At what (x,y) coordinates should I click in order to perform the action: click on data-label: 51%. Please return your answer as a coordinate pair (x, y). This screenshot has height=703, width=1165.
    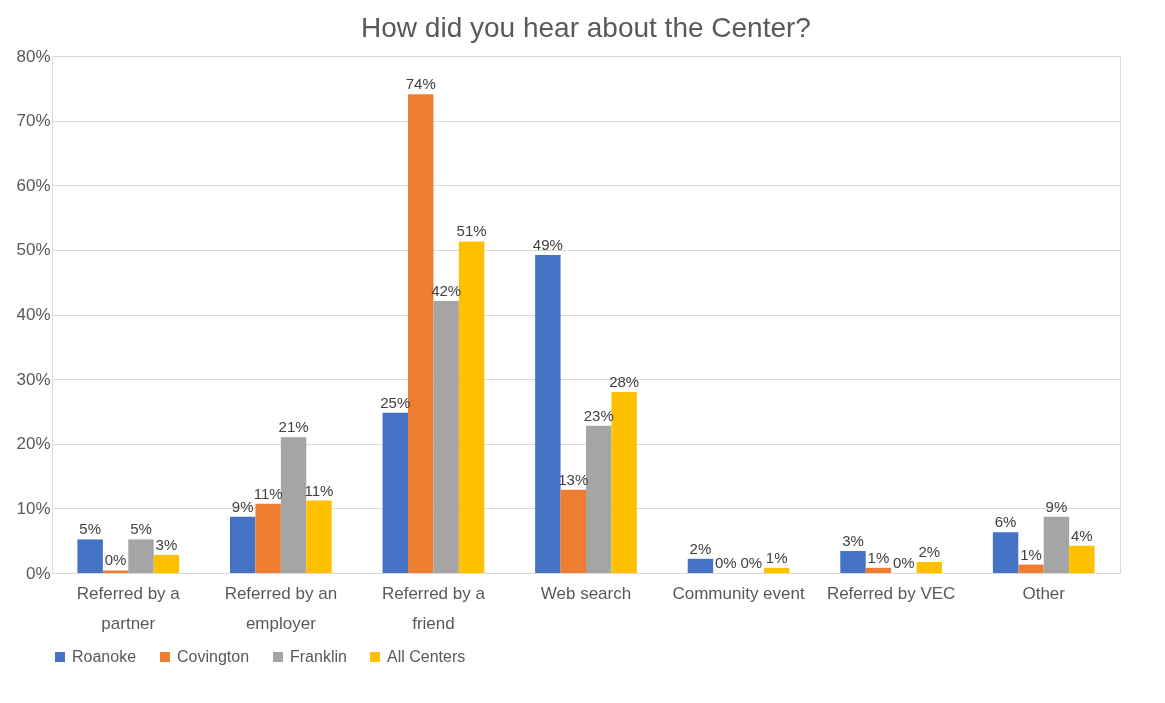
    Looking at the image, I should click on (471, 231).